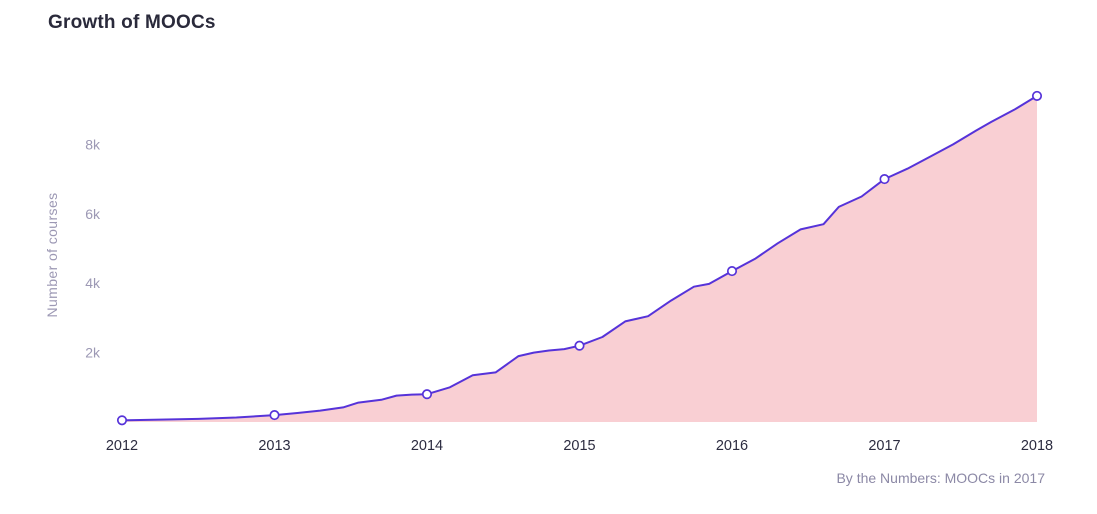 The image size is (1097, 514). Describe the element at coordinates (122, 446) in the screenshot. I see `x-tick-label: 2012` at that location.